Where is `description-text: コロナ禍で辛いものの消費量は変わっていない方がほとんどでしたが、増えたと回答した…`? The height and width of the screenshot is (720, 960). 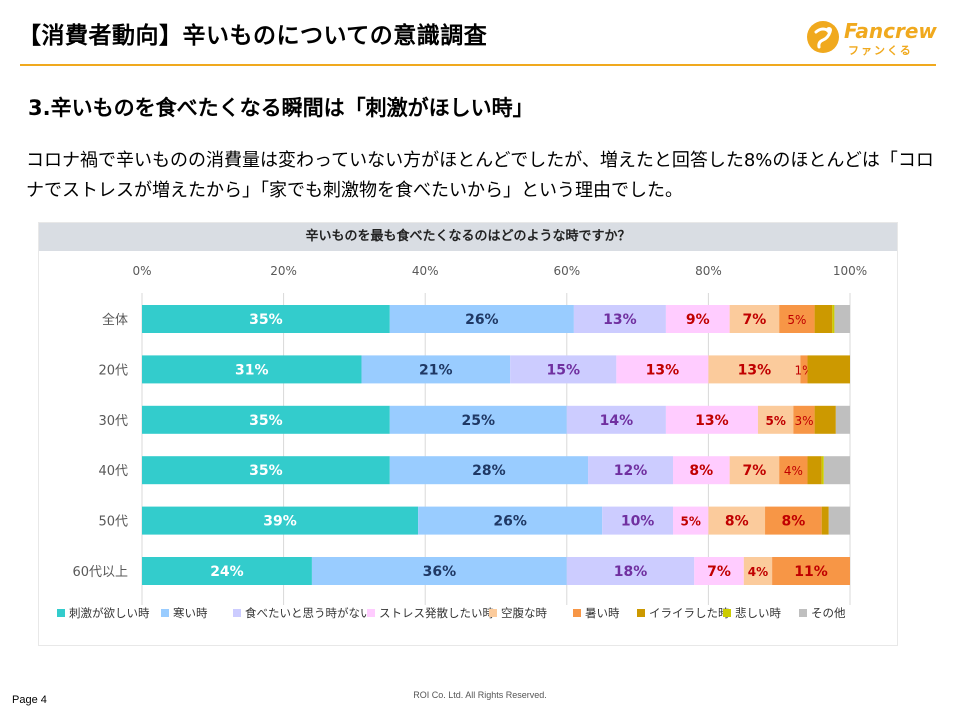
description-text: コロナ禍で辛いものの消費量は変わっていない方がほとんどでしたが、増えたと回答した… is located at coordinates (480, 175).